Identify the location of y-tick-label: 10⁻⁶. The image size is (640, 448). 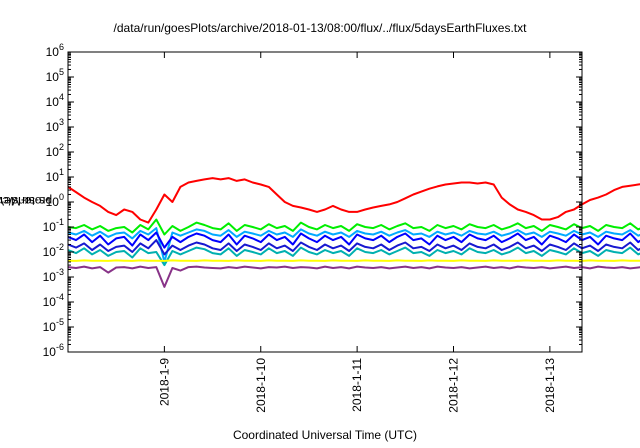
(53, 350).